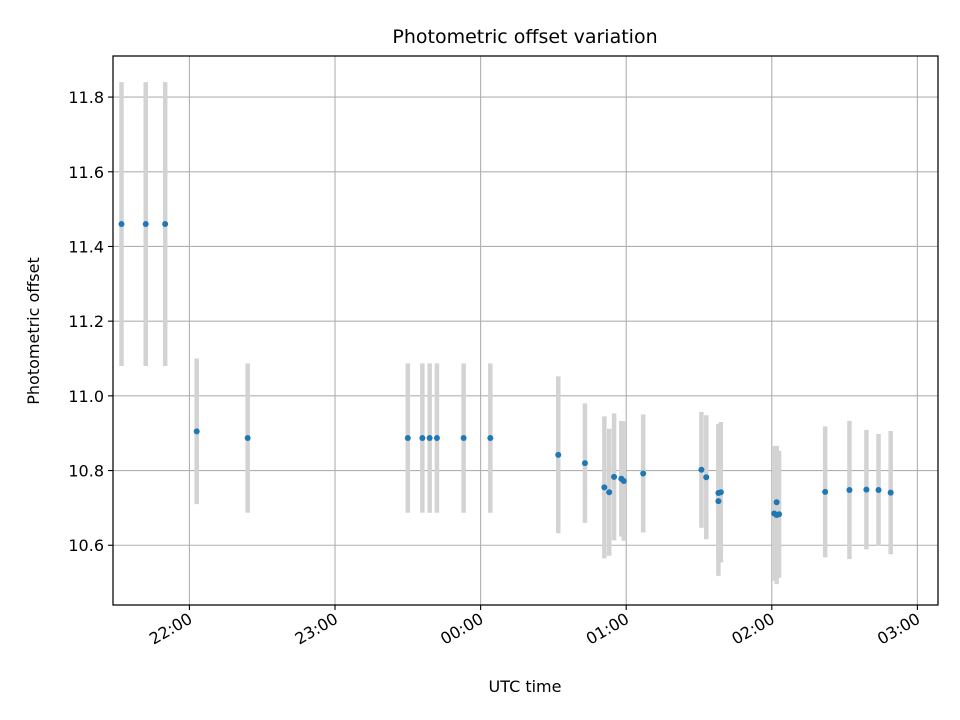  I want to click on y-tick-label: 11.0, so click(86, 396).